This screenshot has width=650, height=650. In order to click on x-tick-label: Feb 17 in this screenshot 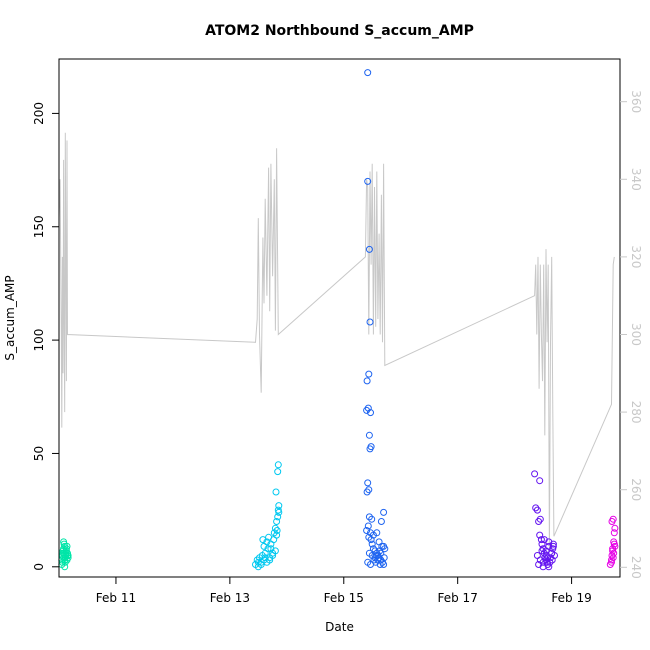, I will do `click(458, 598)`.